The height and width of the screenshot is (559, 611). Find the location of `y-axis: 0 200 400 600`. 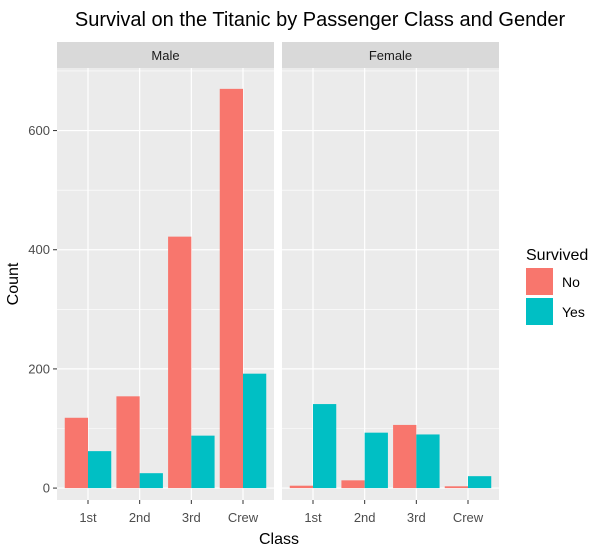

y-axis: 0 200 400 600 is located at coordinates (42, 309).